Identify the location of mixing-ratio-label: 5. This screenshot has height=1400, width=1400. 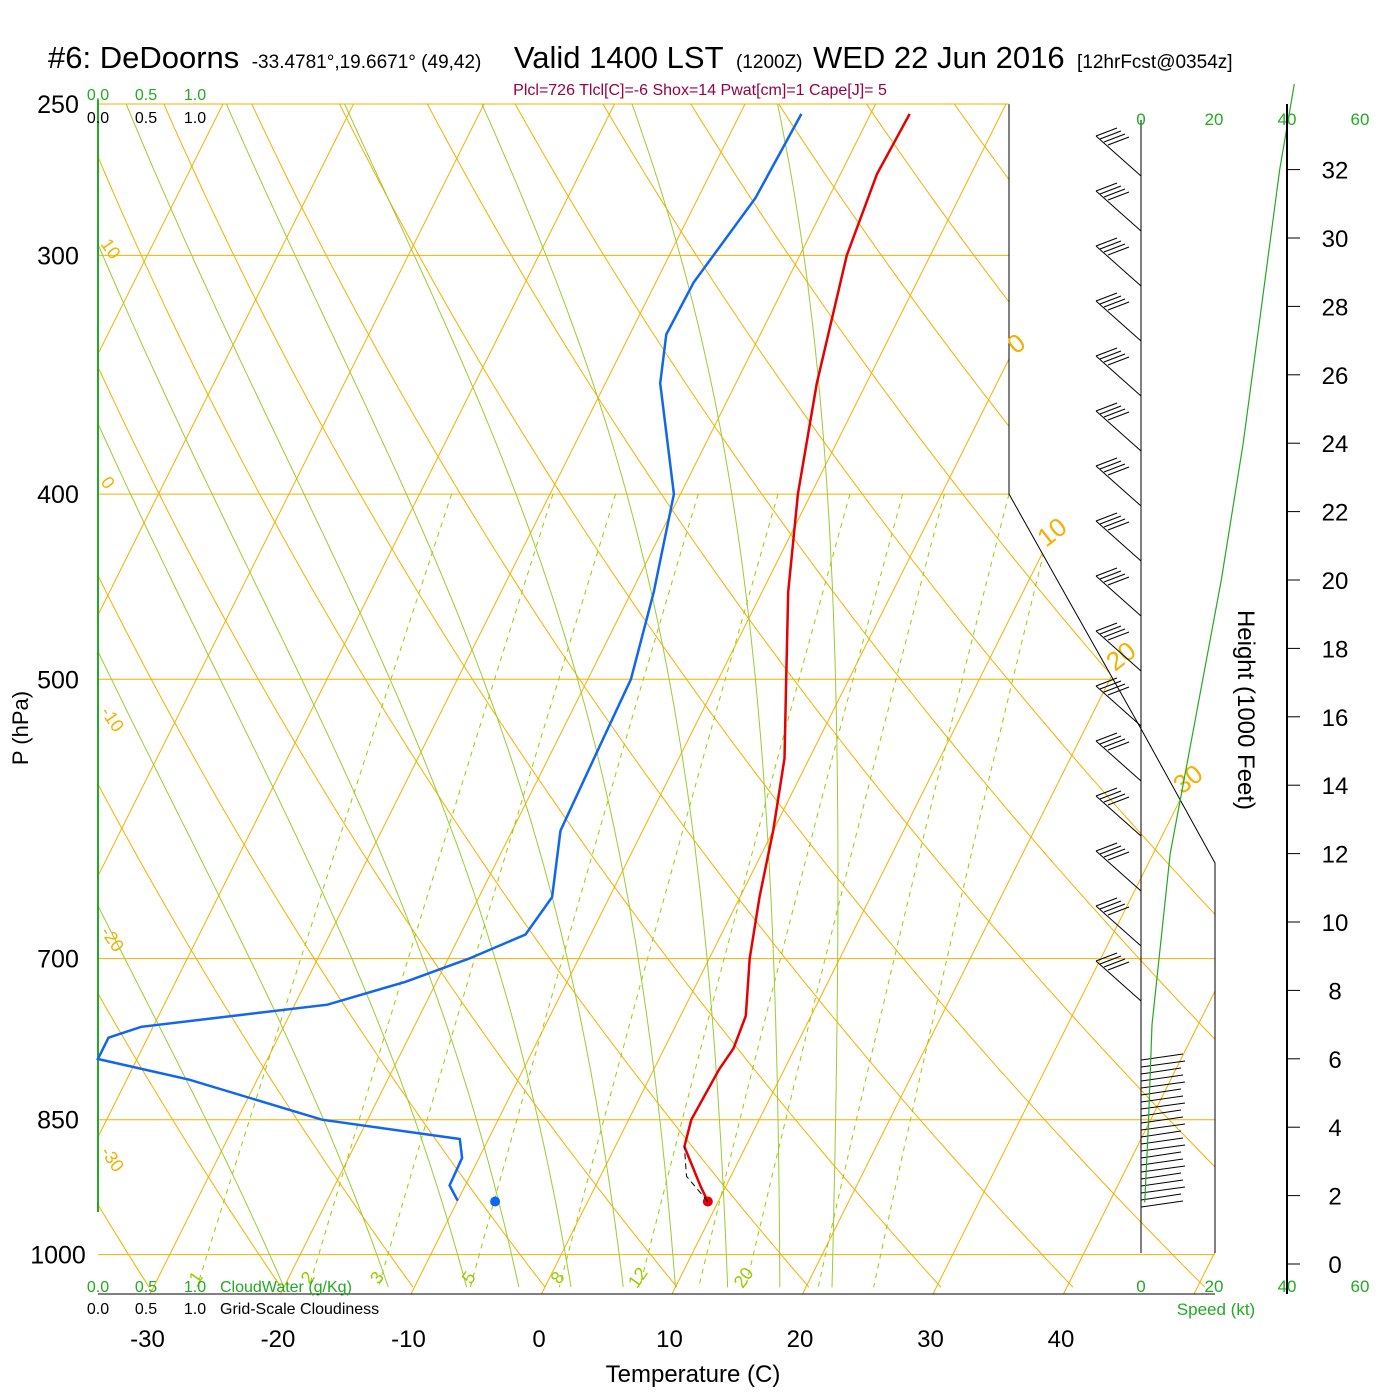
(469, 1278).